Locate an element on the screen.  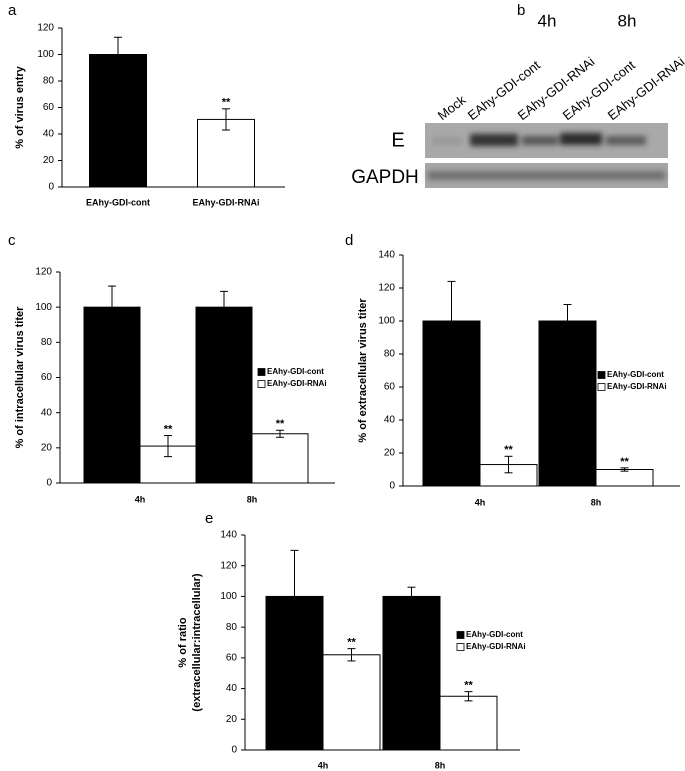
y-axis-label: % of virus entry is located at coordinates (20, 106).